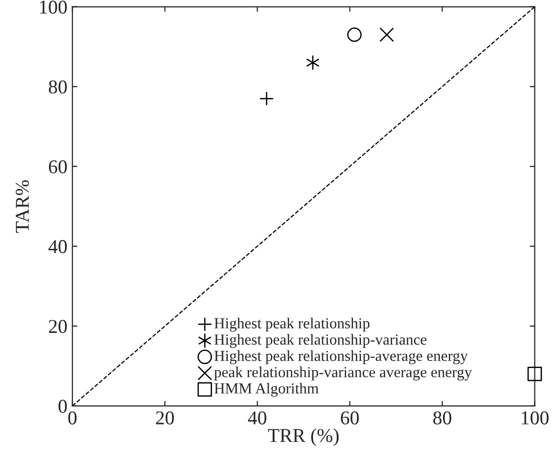 This screenshot has width=557, height=451. Describe the element at coordinates (343, 373) in the screenshot. I see `legend-label: peak relationship-variance average energy` at that location.